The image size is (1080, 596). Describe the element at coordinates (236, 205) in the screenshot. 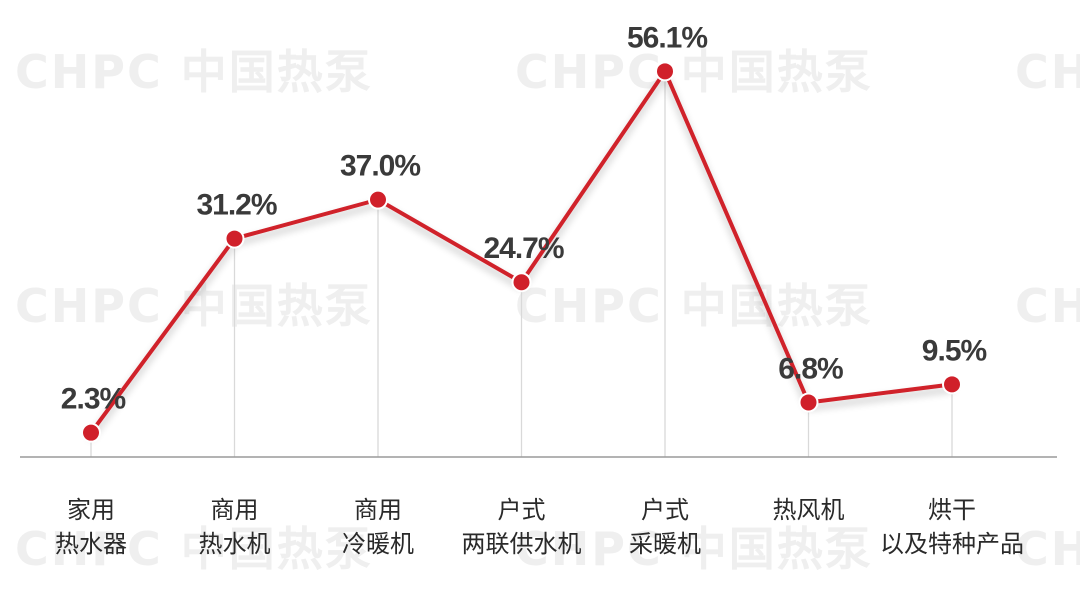

I see `data-label: 31.2%` at that location.